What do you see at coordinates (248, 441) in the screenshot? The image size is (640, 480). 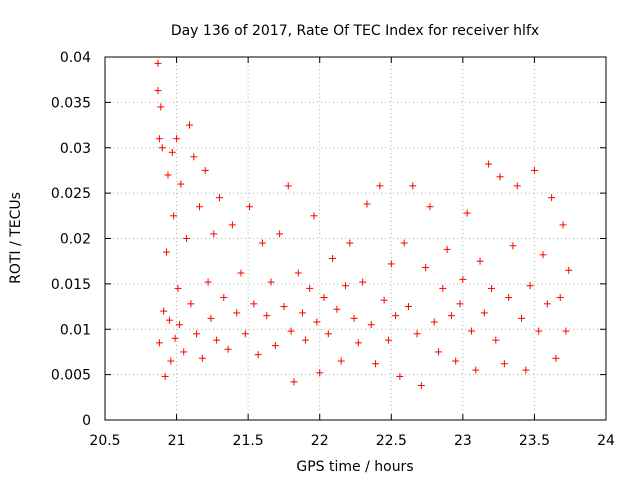 I see `x-tick-label: 21.5` at bounding box center [248, 441].